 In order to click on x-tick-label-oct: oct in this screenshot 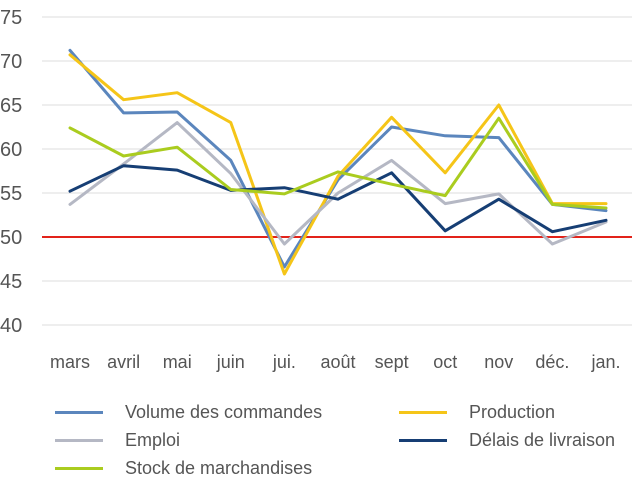, I will do `click(445, 362)`.